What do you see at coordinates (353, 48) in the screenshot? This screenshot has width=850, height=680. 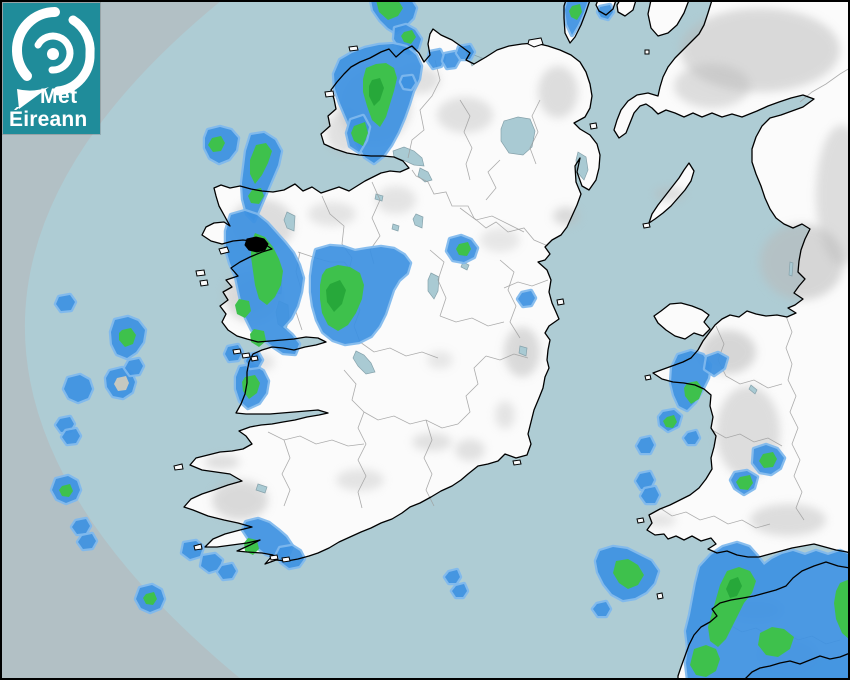 I see `island-tory` at bounding box center [353, 48].